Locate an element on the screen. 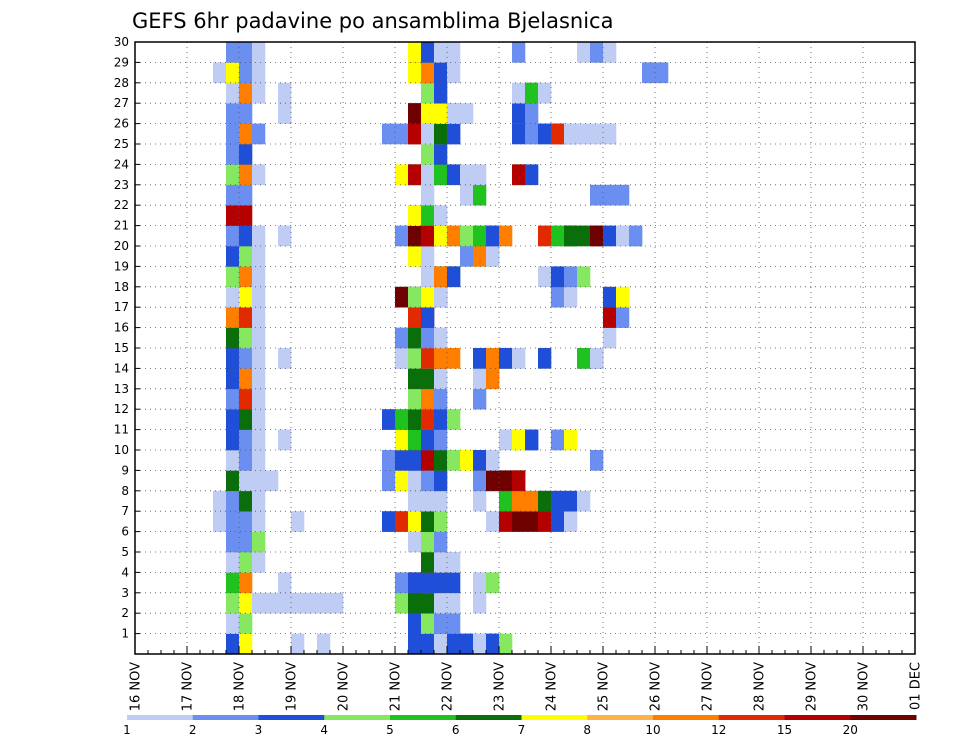  y-tick-label: 17 is located at coordinates (121, 307).